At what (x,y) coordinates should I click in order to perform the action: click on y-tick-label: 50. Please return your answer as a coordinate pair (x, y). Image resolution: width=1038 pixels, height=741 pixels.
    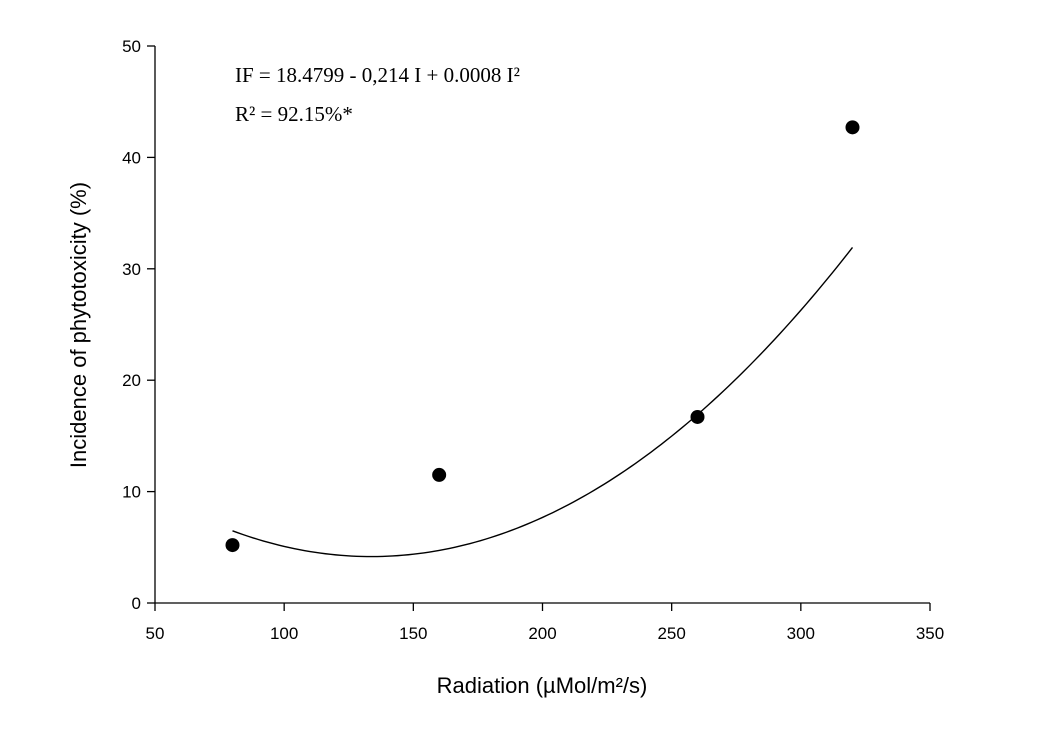
    Looking at the image, I should click on (131, 46).